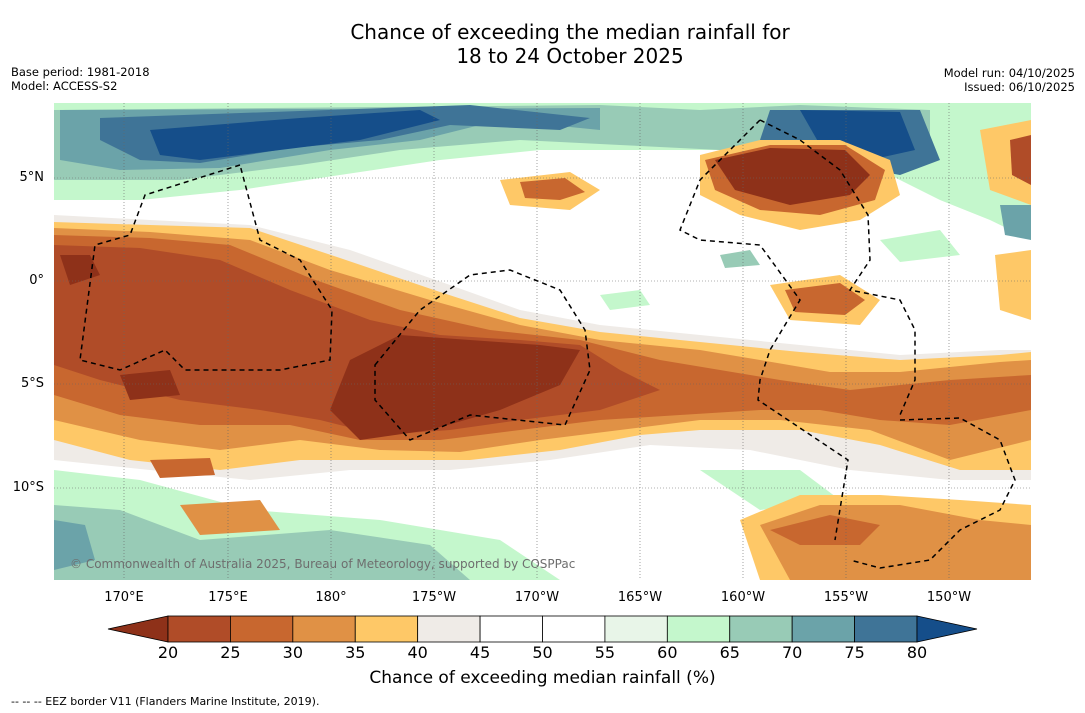 This screenshot has width=1085, height=713. What do you see at coordinates (206, 267) in the screenshot?
I see `eez-kiribati-gilbert` at bounding box center [206, 267].